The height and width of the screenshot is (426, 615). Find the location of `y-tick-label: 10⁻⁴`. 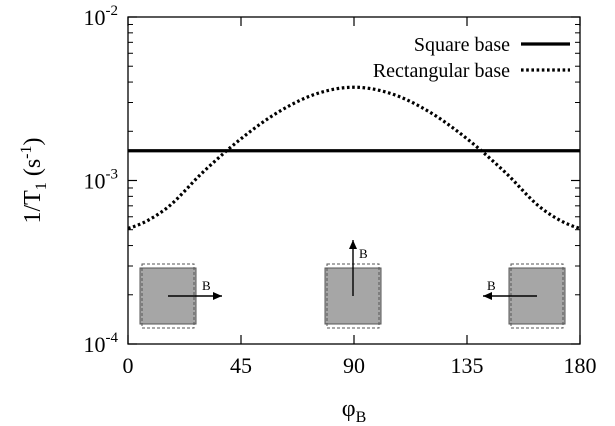

y-tick-label: 10⁻⁴ is located at coordinates (101, 343).